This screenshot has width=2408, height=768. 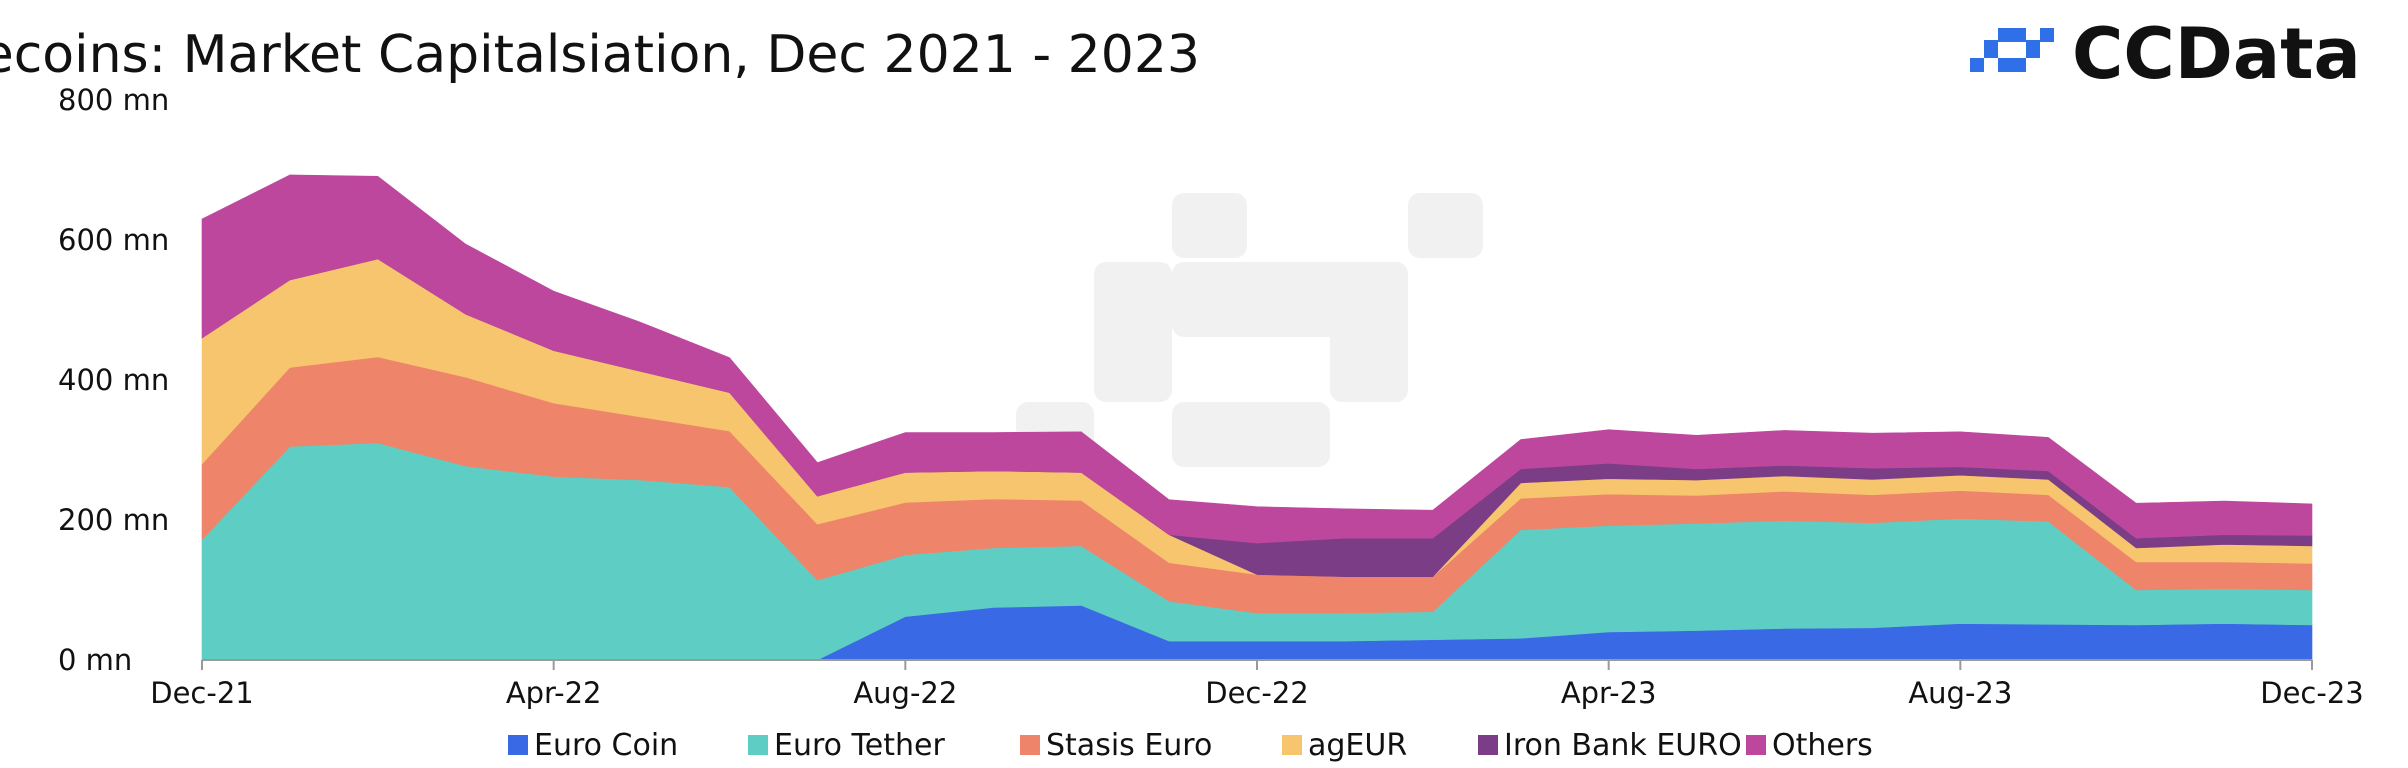 I want to click on legend-item: Euro Coin, so click(x=593, y=745).